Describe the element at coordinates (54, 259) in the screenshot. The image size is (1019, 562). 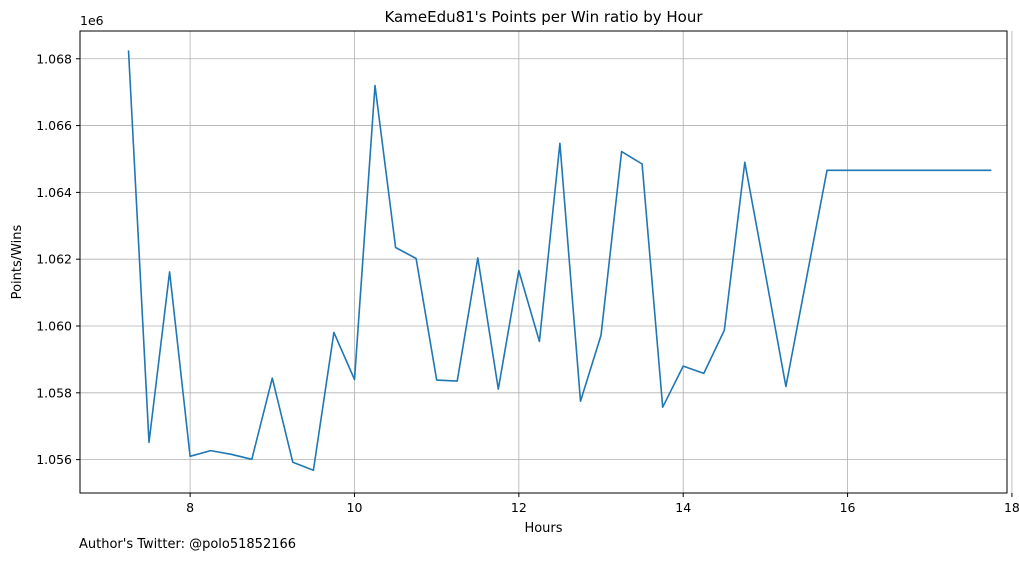
I see `y-tick-label: 1.062` at that location.